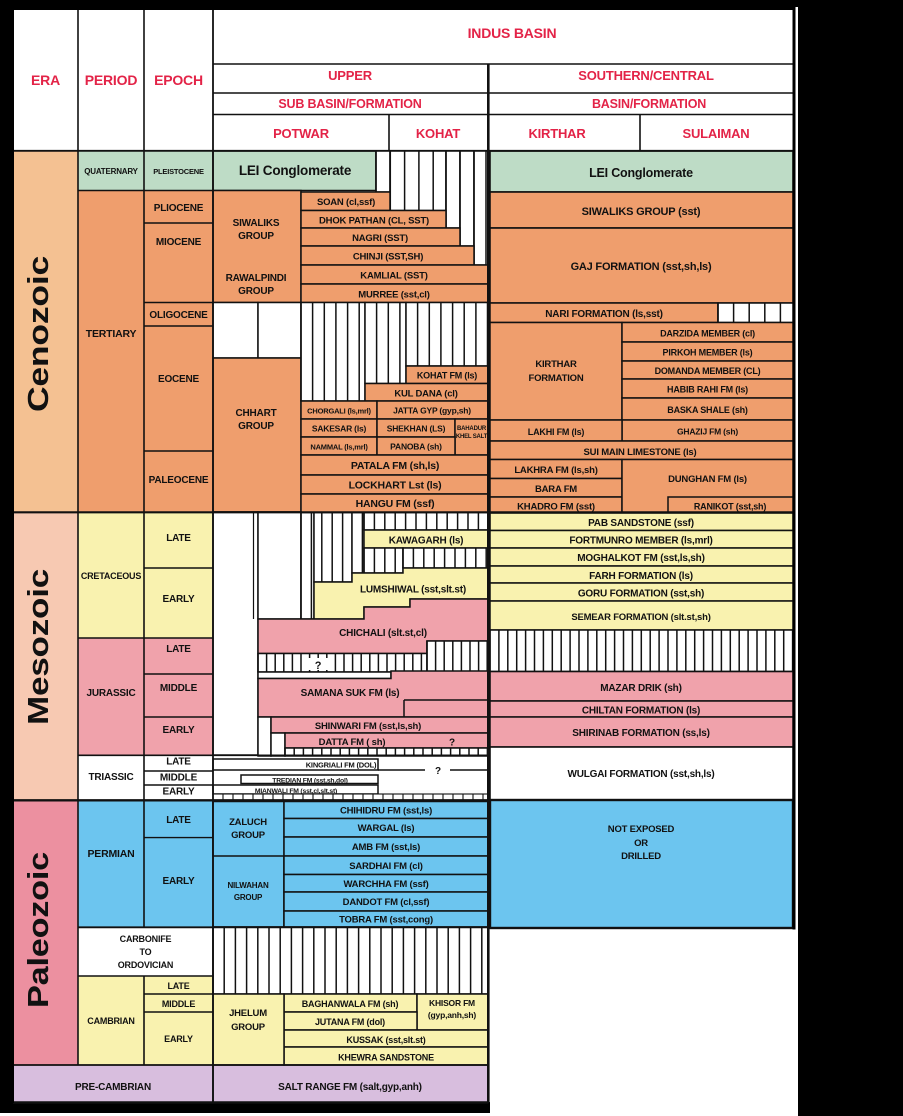 The height and width of the screenshot is (1116, 903). What do you see at coordinates (110, 854) in the screenshot?
I see `svg-text: PERMIAN` at bounding box center [110, 854].